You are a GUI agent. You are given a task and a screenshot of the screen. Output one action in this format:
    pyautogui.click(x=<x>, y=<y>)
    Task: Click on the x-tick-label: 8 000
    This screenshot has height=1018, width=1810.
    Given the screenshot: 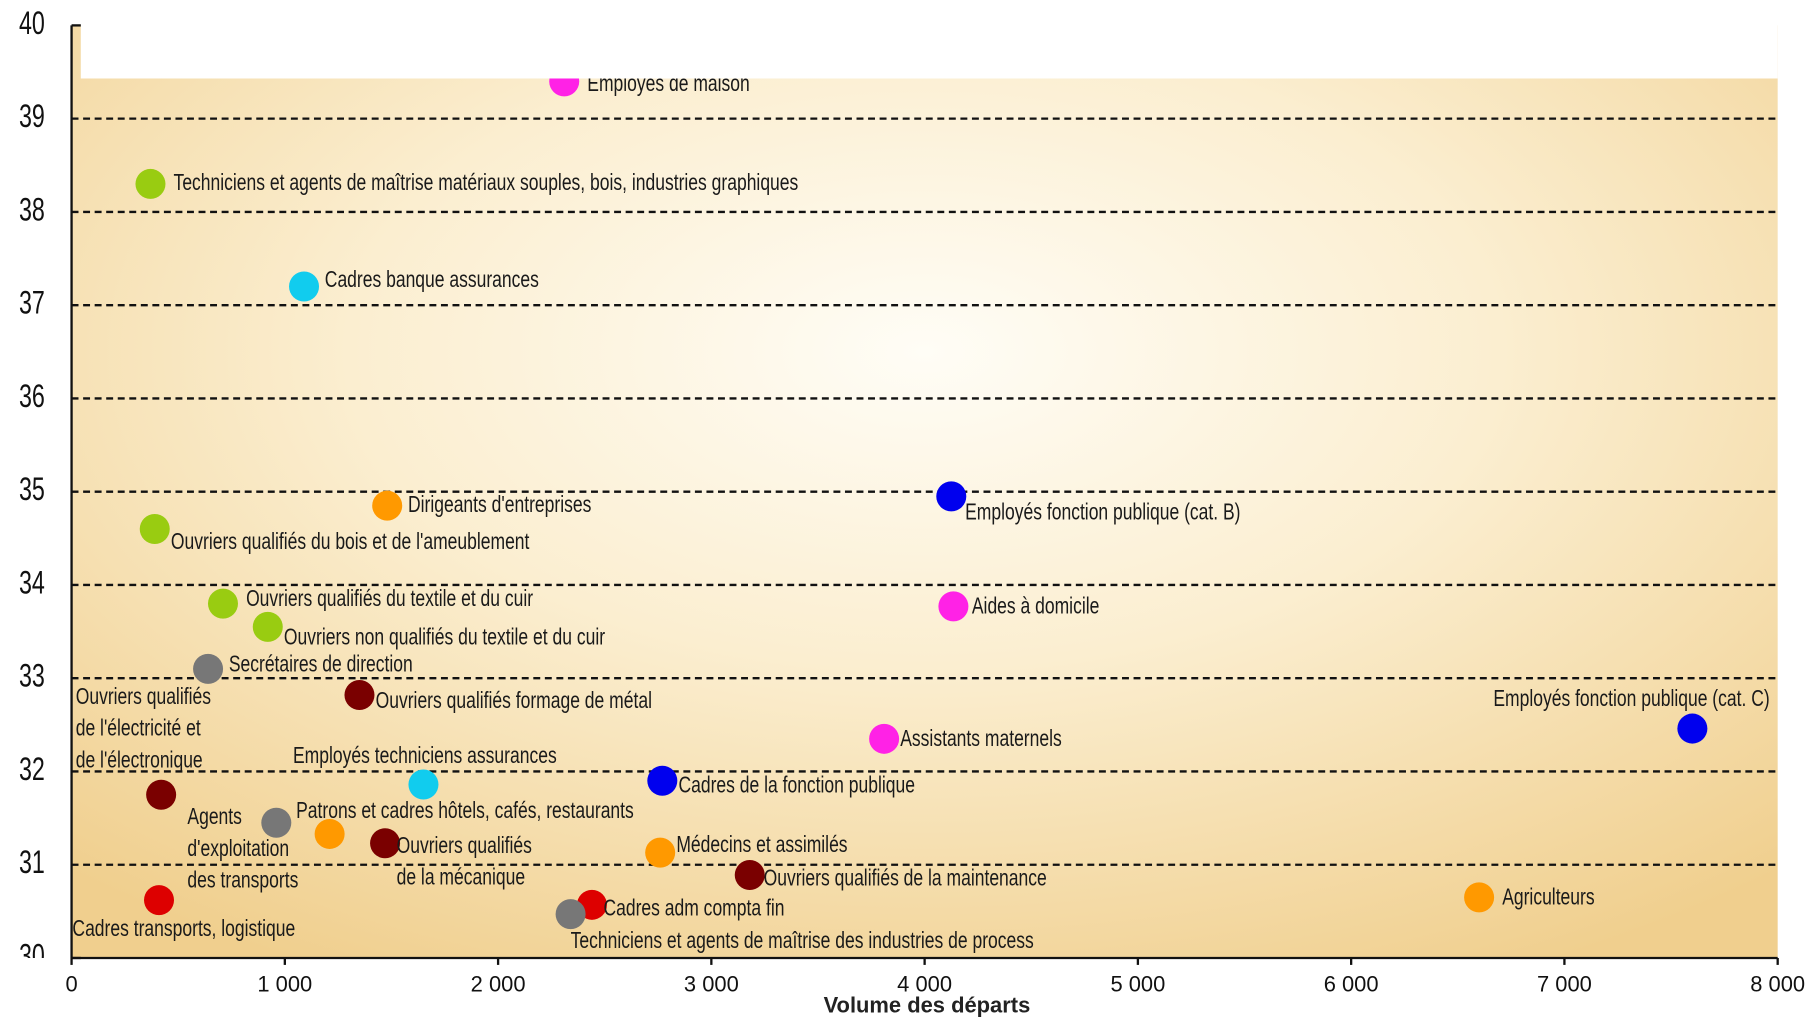 What is the action you would take?
    pyautogui.click(x=1777, y=983)
    